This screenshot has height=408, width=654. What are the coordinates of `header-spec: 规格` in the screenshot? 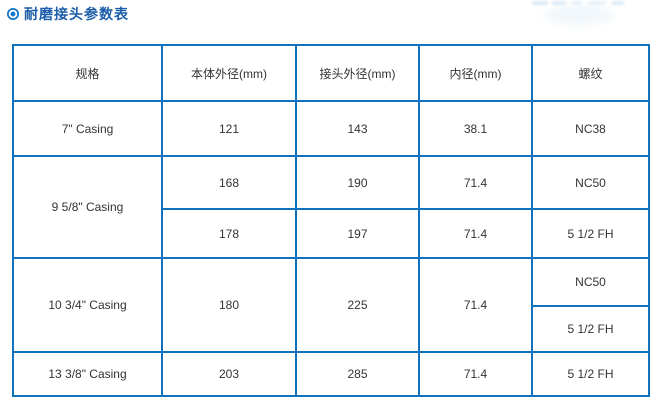 It's located at (87, 73).